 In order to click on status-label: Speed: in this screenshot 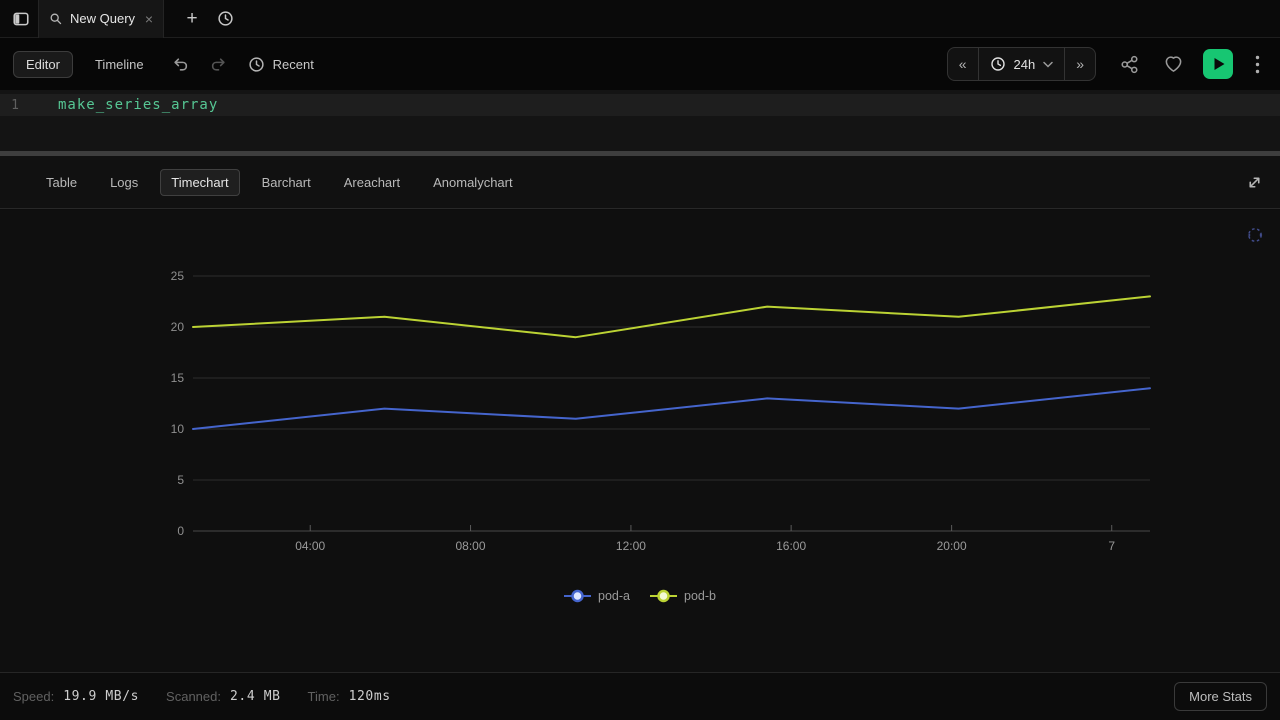, I will do `click(34, 696)`.